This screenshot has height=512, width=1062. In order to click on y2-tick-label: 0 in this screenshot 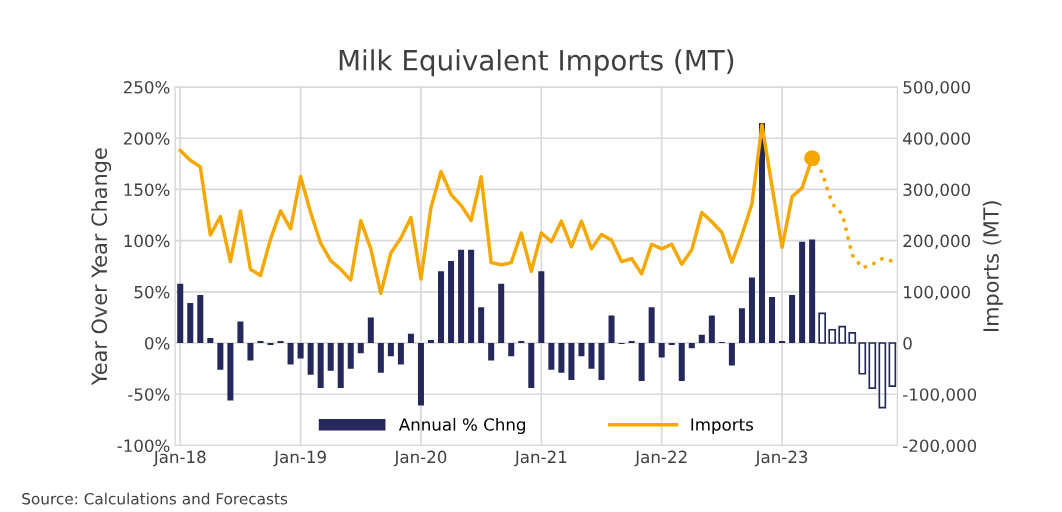, I will do `click(907, 343)`.